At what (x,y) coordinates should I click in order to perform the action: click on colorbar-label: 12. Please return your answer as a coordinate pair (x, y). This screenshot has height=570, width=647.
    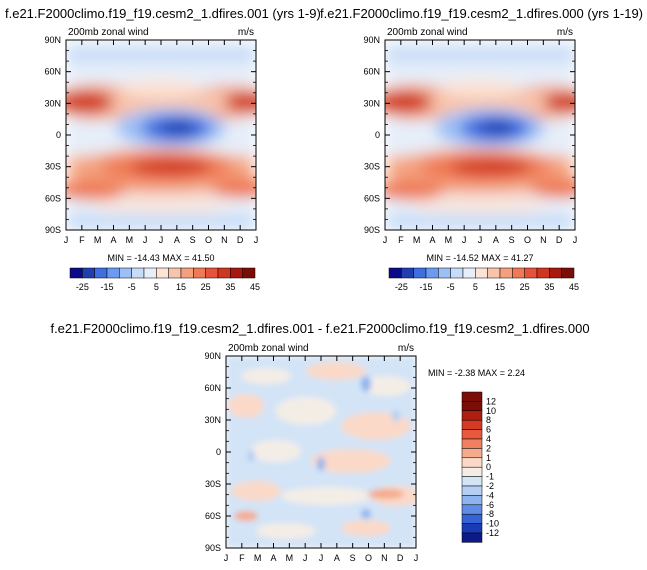
    Looking at the image, I should click on (491, 401).